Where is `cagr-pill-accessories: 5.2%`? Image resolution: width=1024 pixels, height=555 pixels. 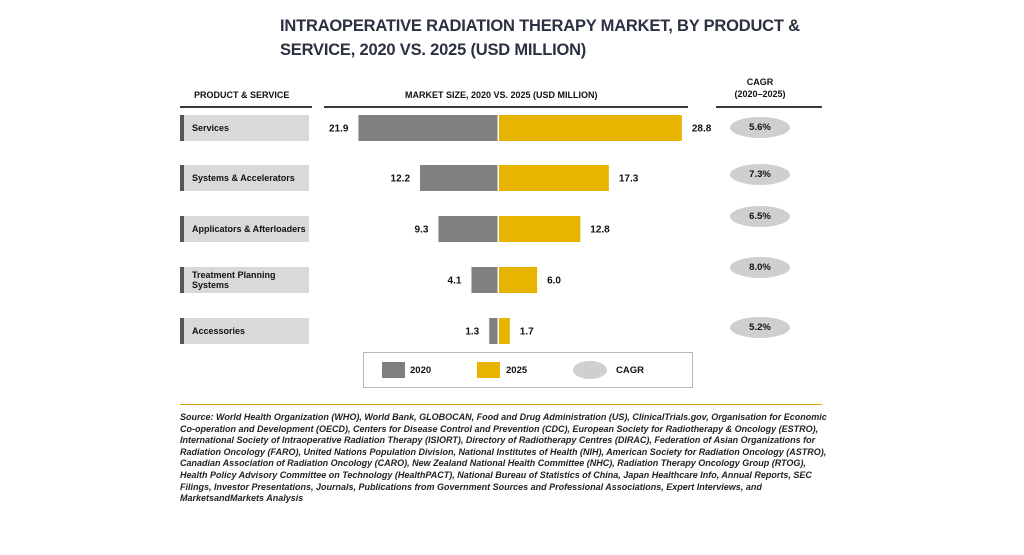 cagr-pill-accessories: 5.2% is located at coordinates (760, 327).